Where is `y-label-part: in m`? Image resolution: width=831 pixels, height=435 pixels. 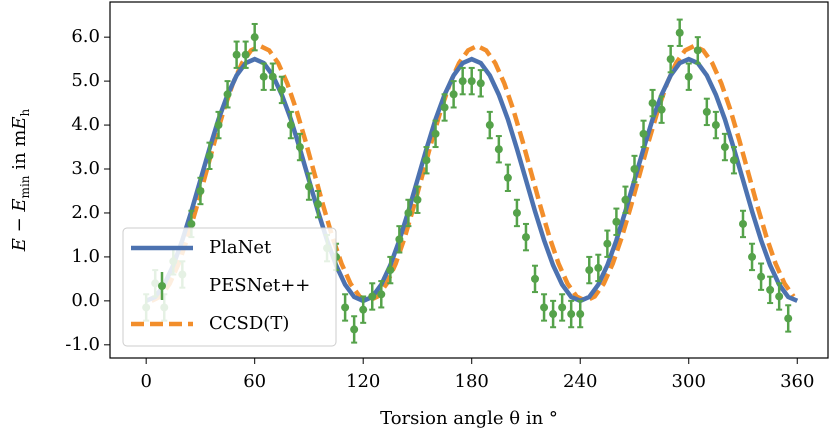
y-label-part: in m is located at coordinates (19, 153).